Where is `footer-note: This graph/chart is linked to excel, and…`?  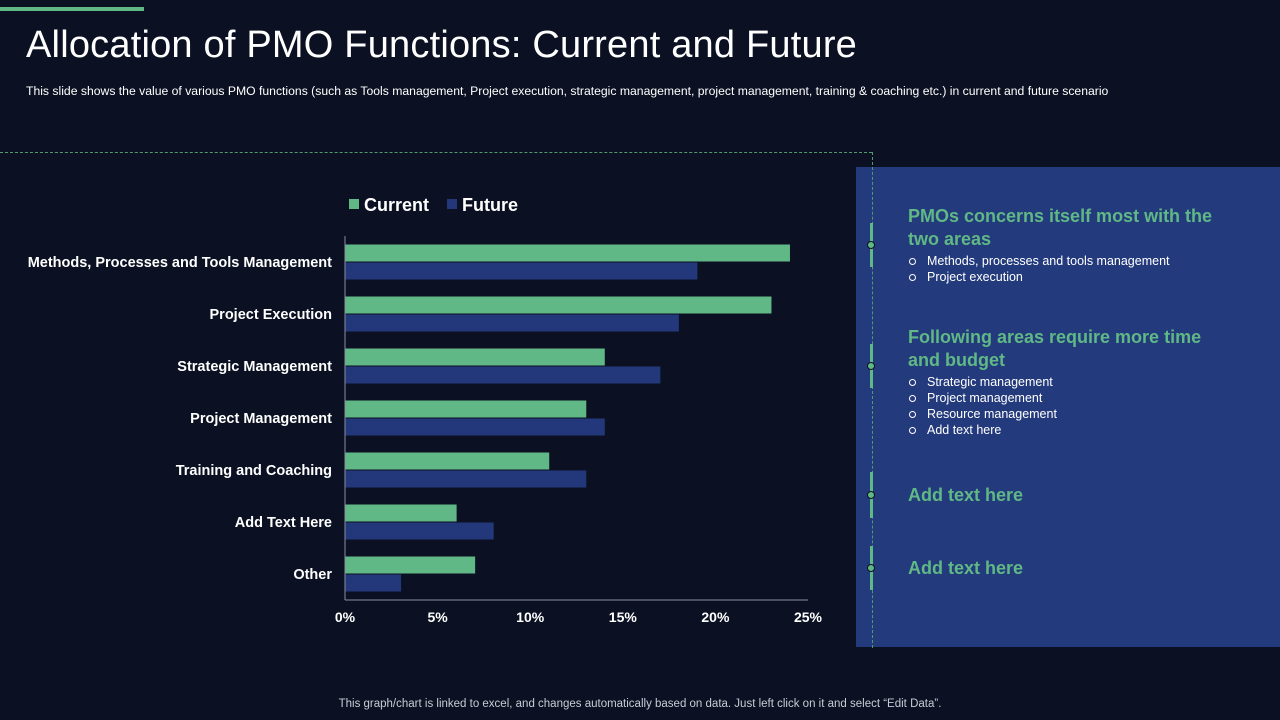
footer-note: This graph/chart is linked to excel, and… is located at coordinates (640, 704).